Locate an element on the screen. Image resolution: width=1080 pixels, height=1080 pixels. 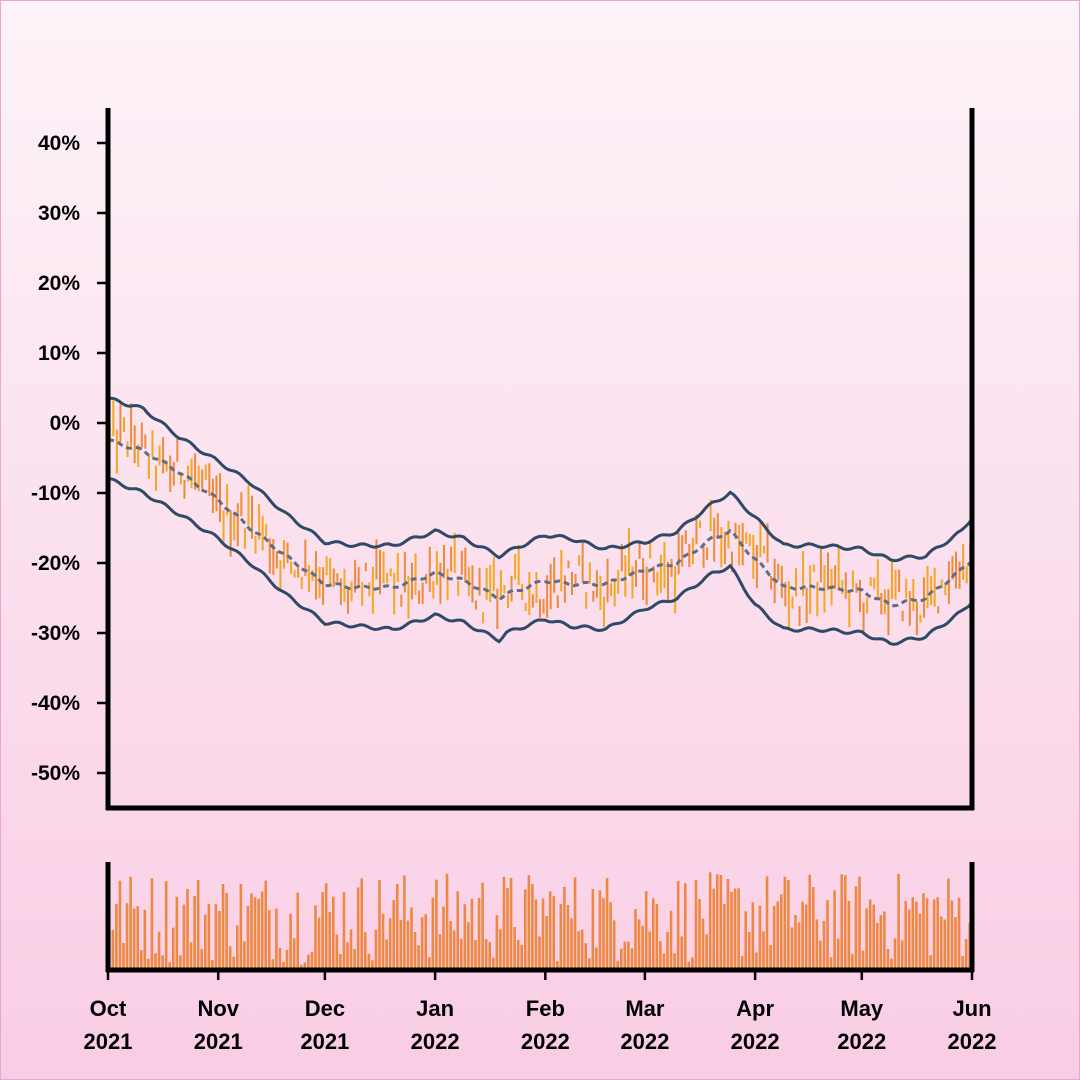
volume-bars is located at coordinates (539, 921).